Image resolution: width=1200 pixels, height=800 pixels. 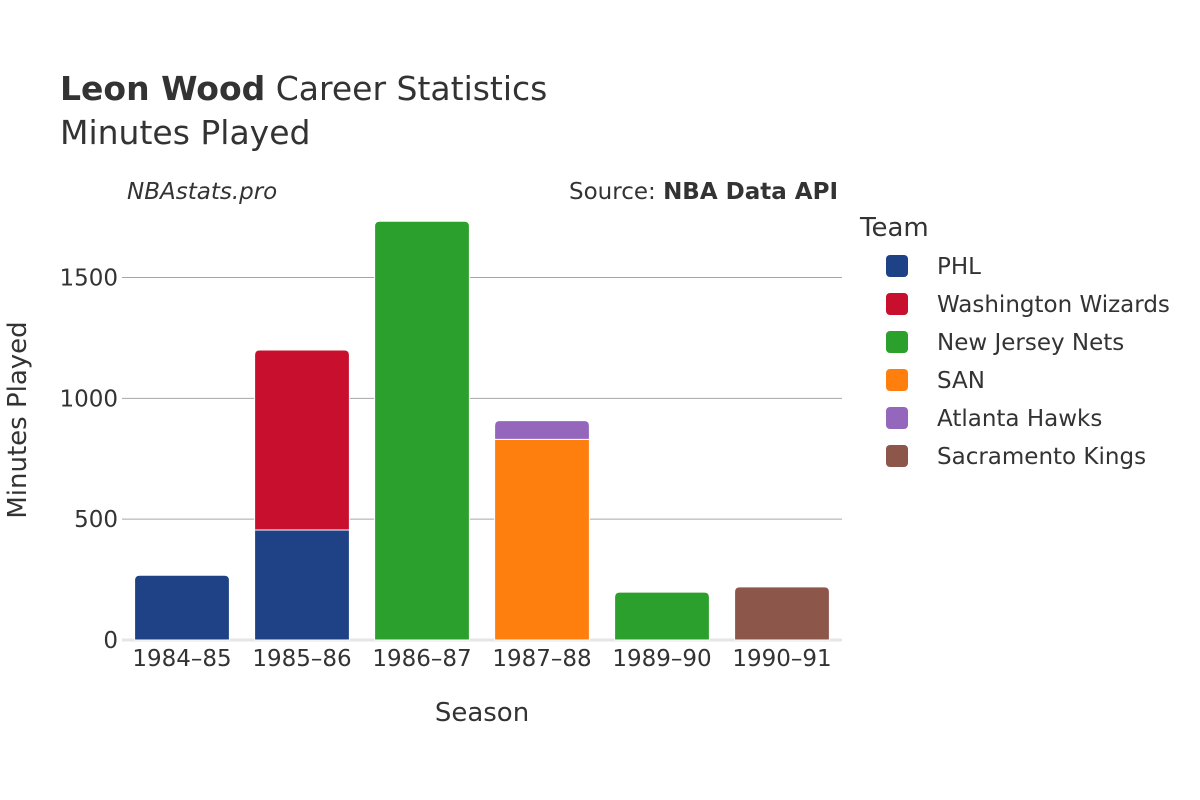 What do you see at coordinates (301, 659) in the screenshot?
I see `x-tick-label: 1985–86` at bounding box center [301, 659].